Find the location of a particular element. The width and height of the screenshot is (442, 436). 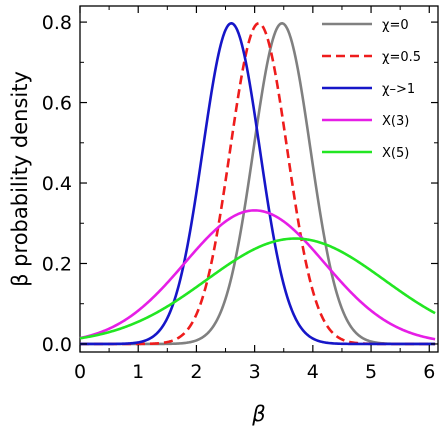

x-tick-label: 3 is located at coordinates (255, 372).